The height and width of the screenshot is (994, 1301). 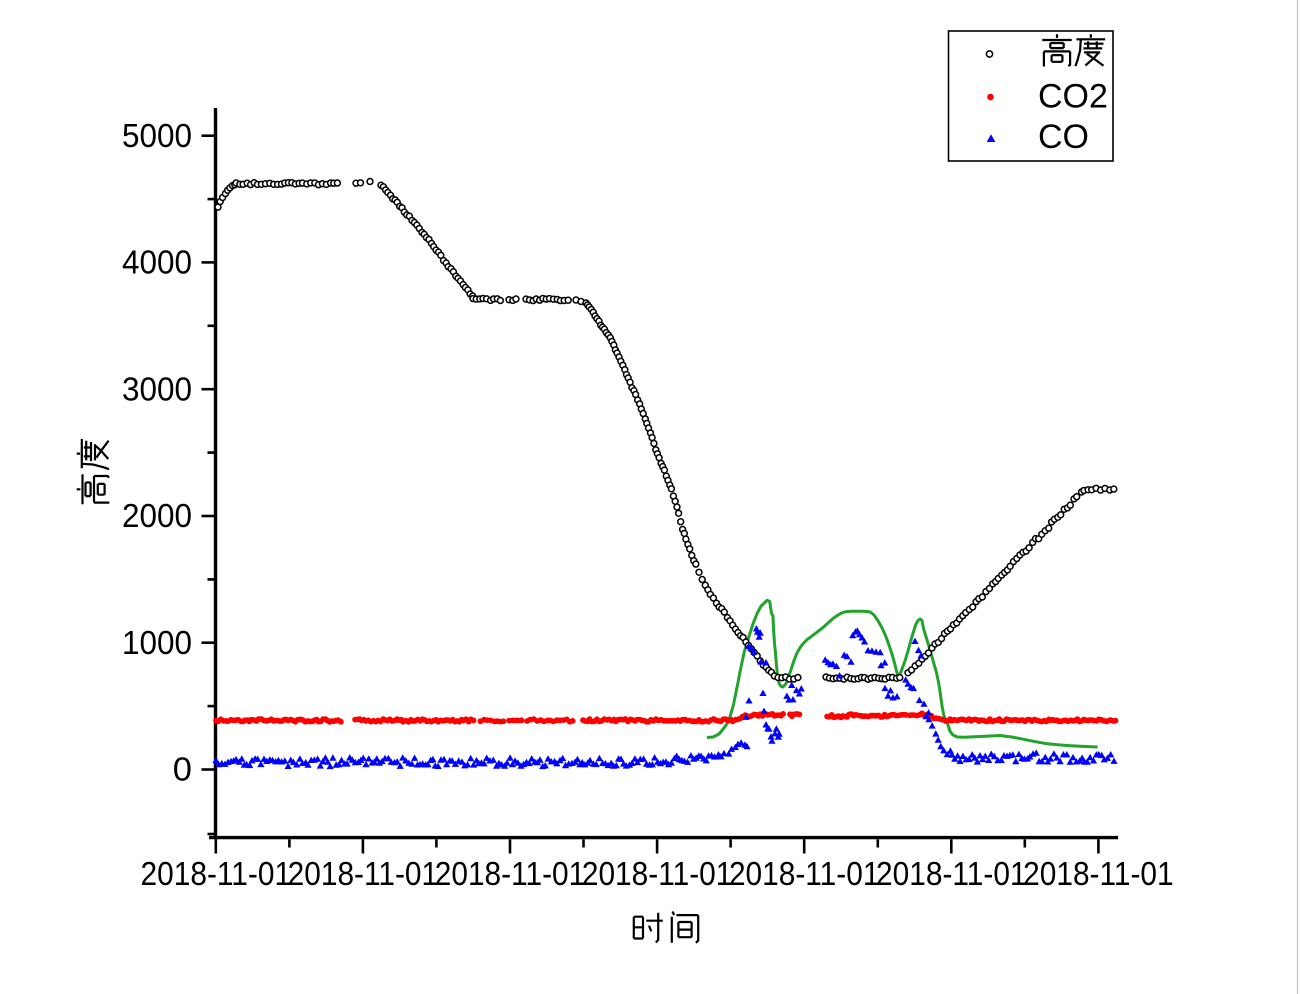 What do you see at coordinates (157, 389) in the screenshot?
I see `svg-text: 3000` at bounding box center [157, 389].